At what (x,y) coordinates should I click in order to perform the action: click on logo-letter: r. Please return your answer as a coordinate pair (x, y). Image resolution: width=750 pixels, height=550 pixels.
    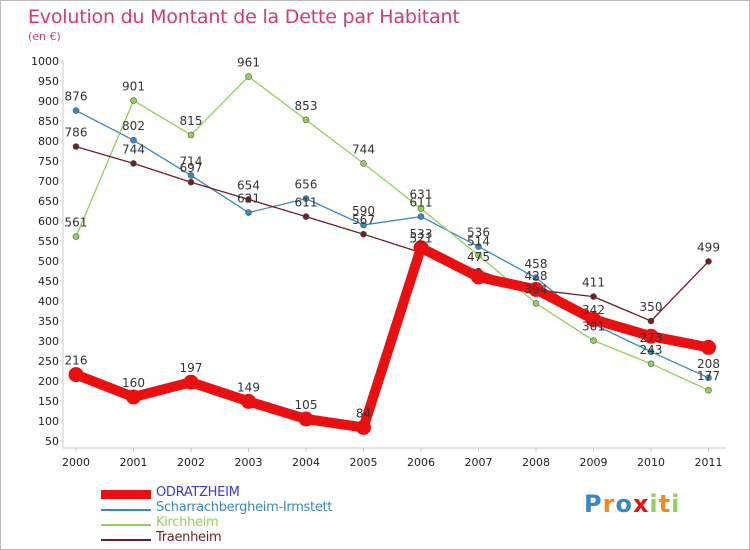
    Looking at the image, I should click on (609, 504).